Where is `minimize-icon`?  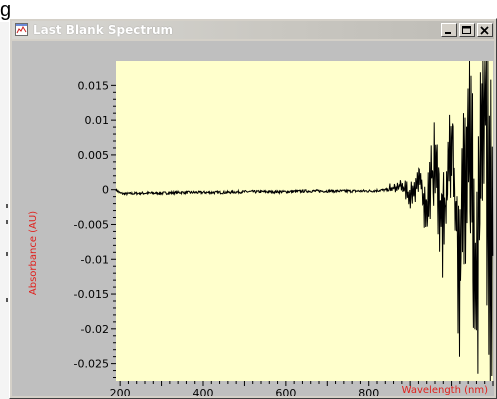 minimize-icon is located at coordinates (448, 33).